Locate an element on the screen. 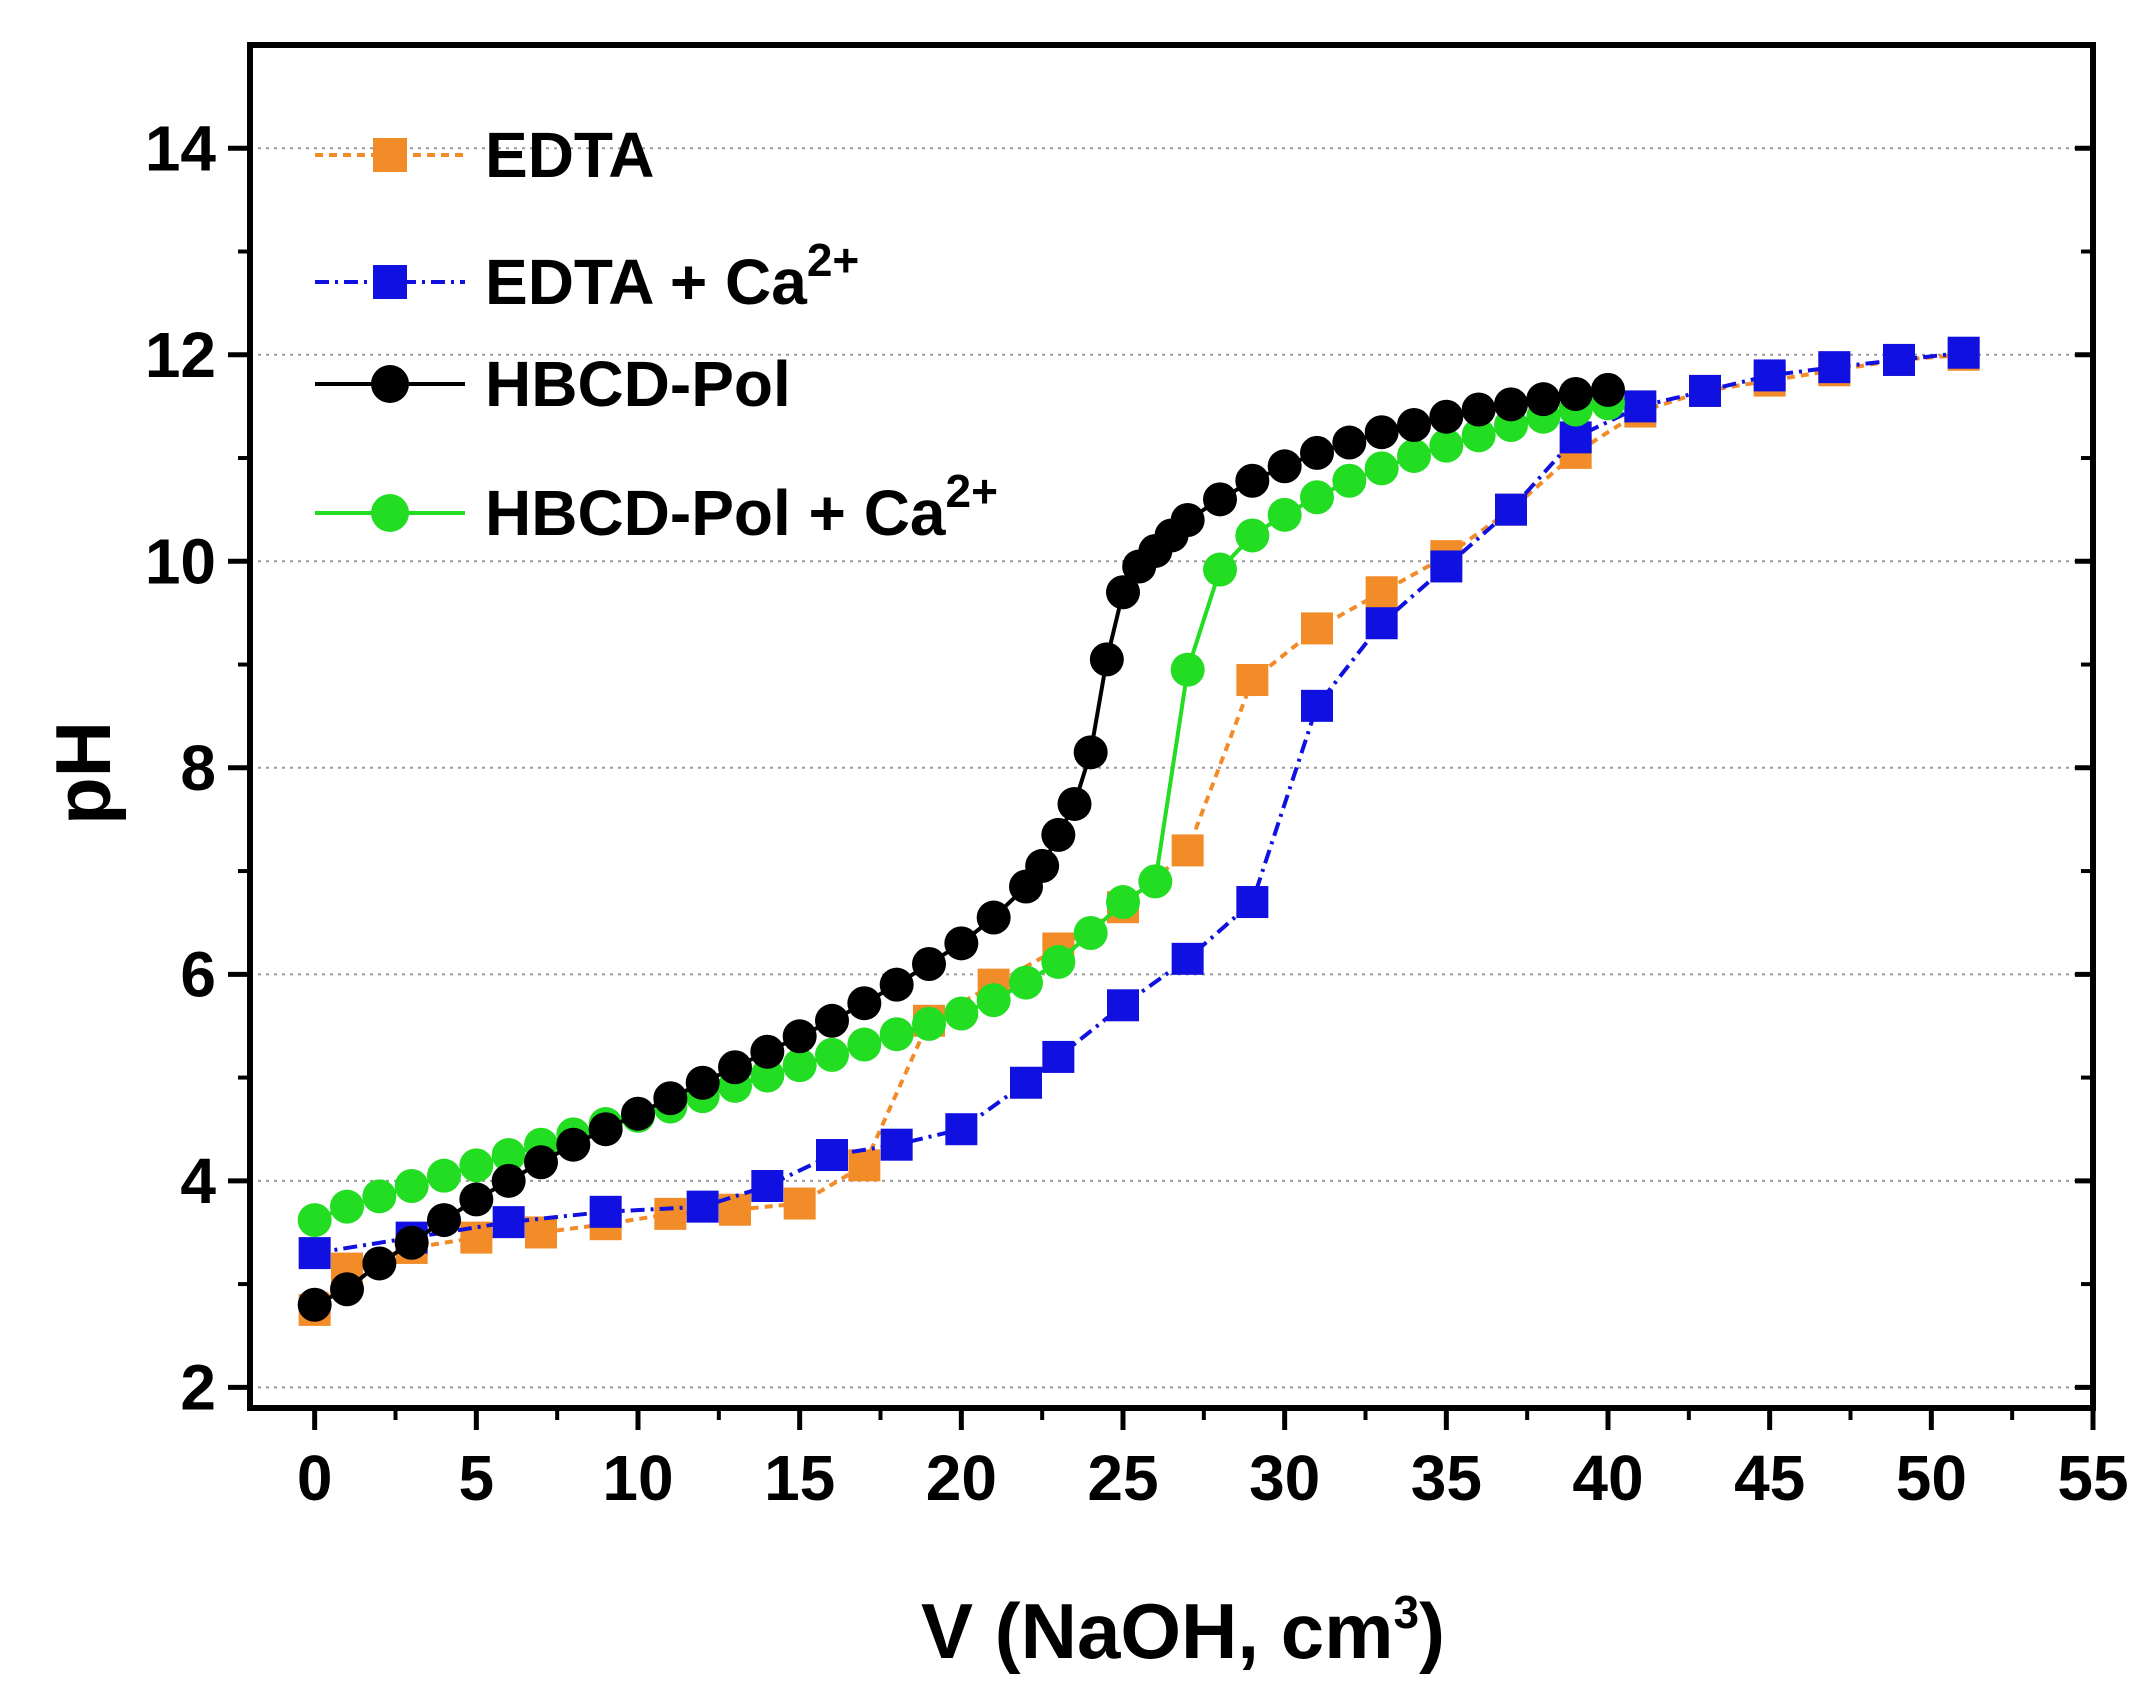 Image resolution: width=2155 pixels, height=1705 pixels. x-tick-label: 45 is located at coordinates (1769, 1478).